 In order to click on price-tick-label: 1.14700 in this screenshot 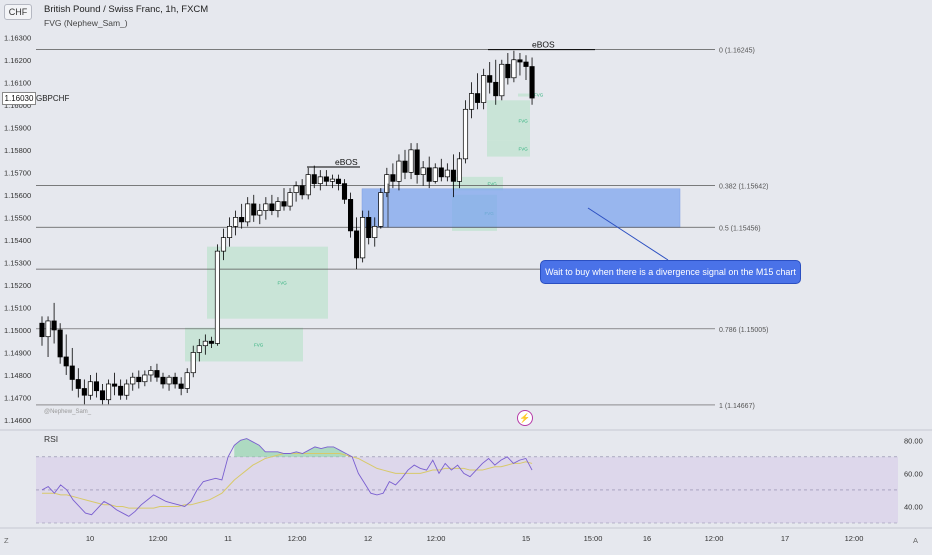, I will do `click(17, 397)`.